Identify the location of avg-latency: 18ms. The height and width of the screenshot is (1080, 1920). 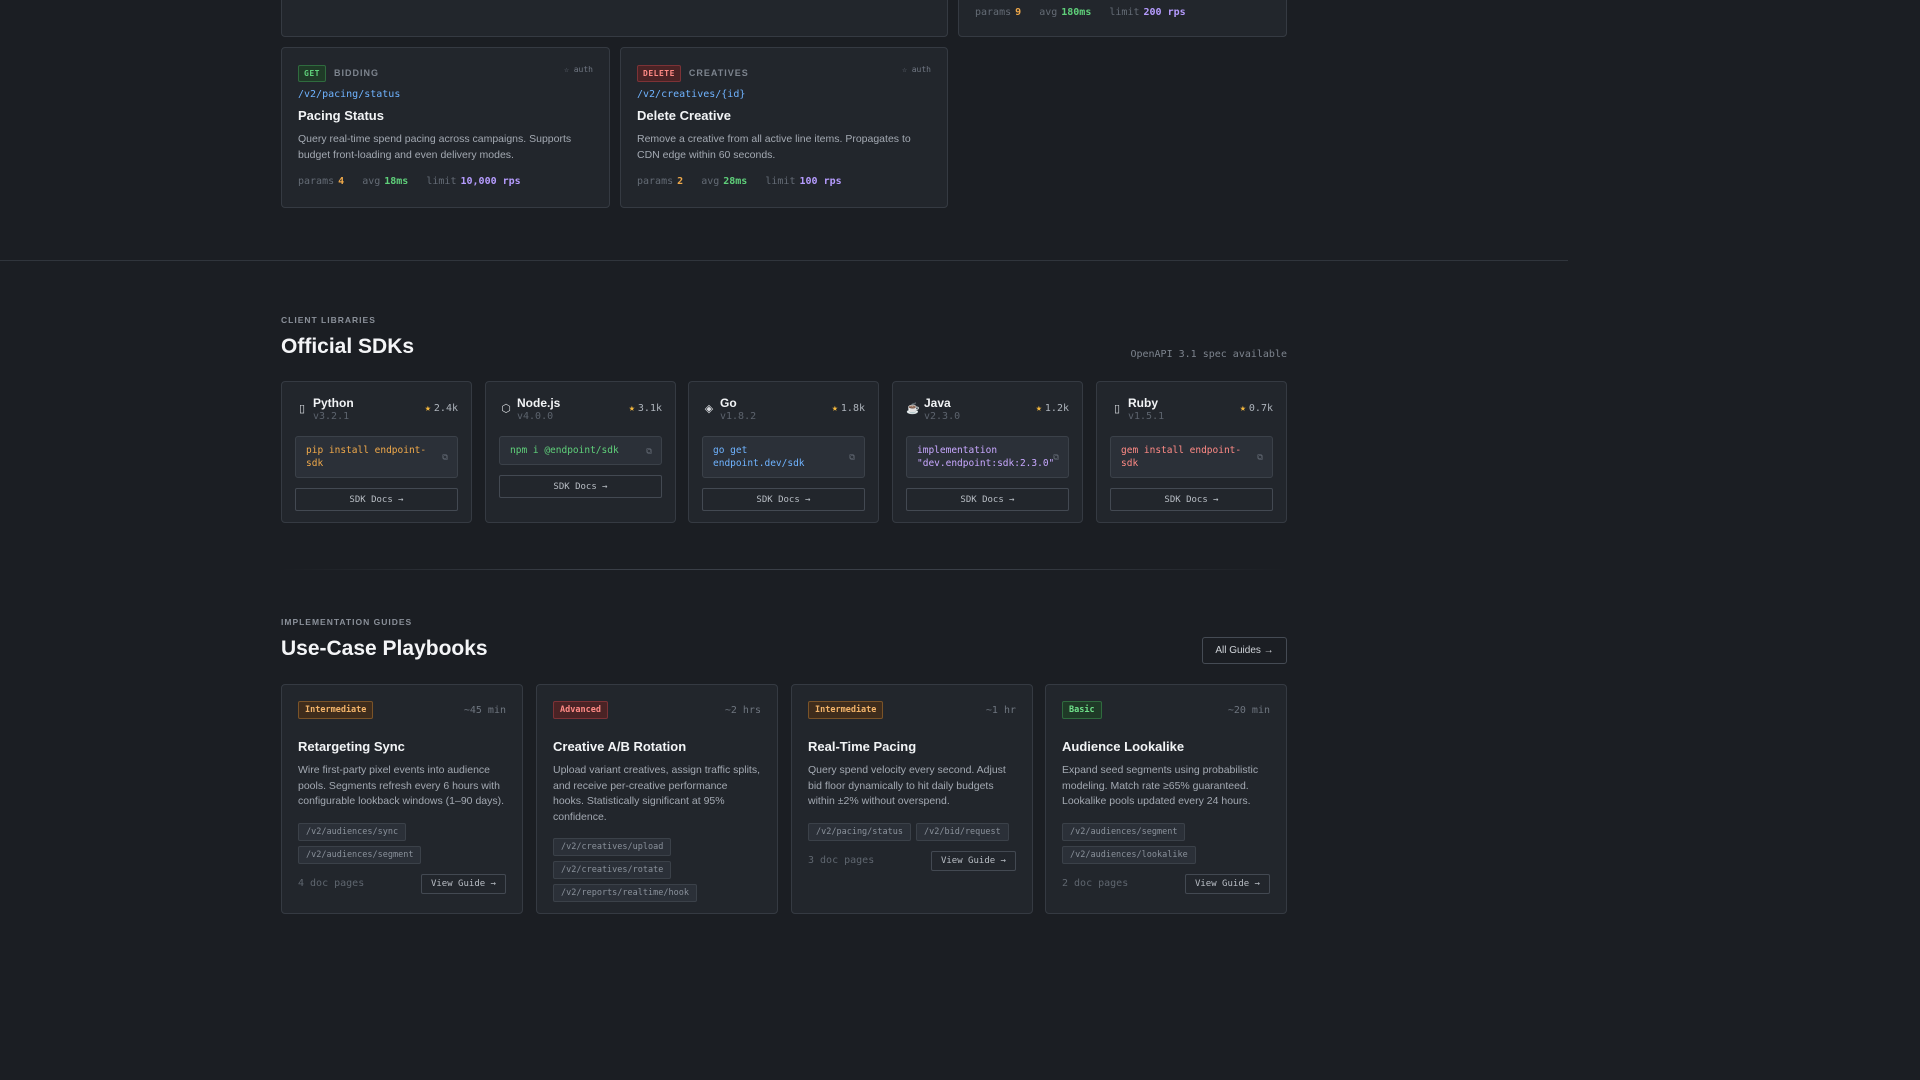
(396, 181).